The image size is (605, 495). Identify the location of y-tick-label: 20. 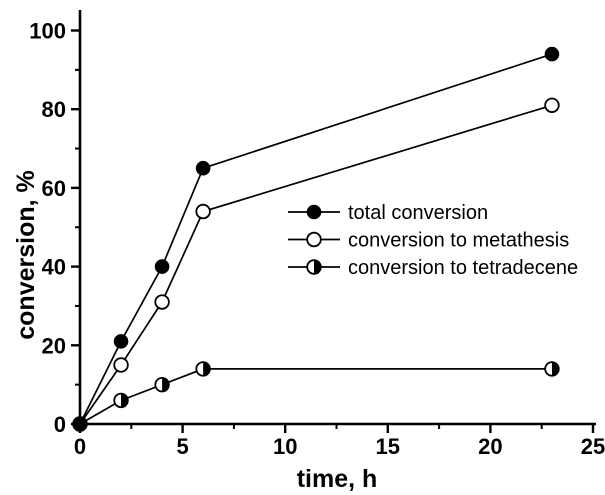
(54, 345).